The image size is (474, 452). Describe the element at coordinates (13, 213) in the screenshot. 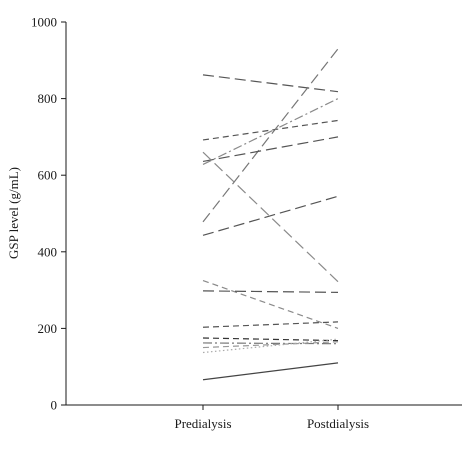

I see `y-axis-title: GSP level (g/mL)` at that location.